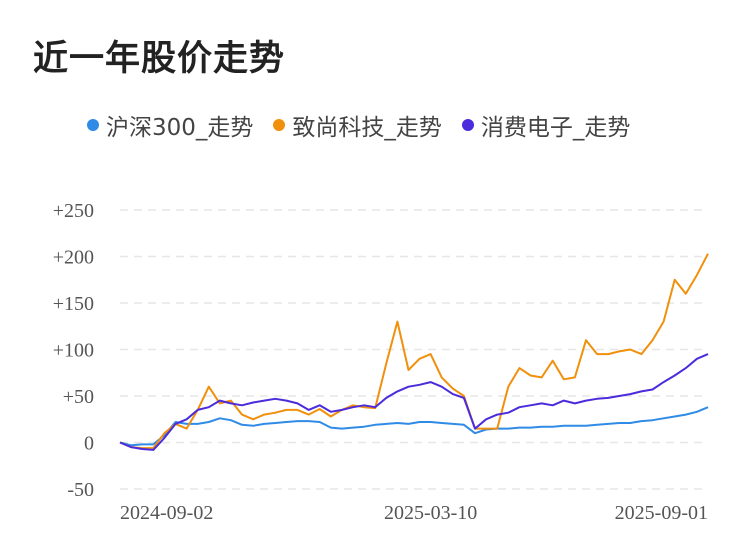 The height and width of the screenshot is (558, 750). Describe the element at coordinates (166, 513) in the screenshot. I see `x-tick-label: 2024-09-02` at that location.